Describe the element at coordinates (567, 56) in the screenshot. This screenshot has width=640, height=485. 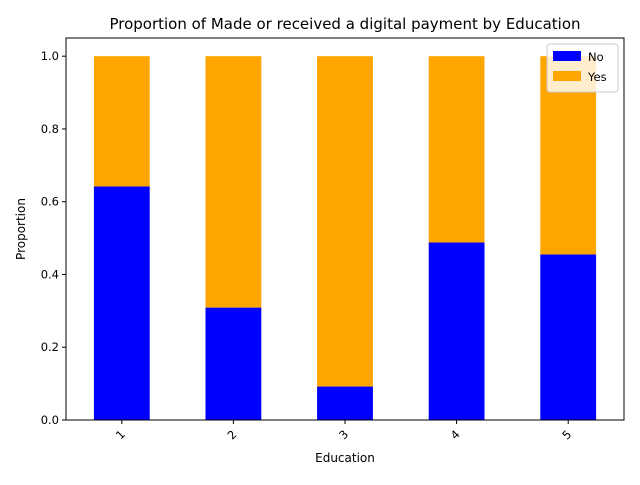
I see `legend-swatch-no` at that location.